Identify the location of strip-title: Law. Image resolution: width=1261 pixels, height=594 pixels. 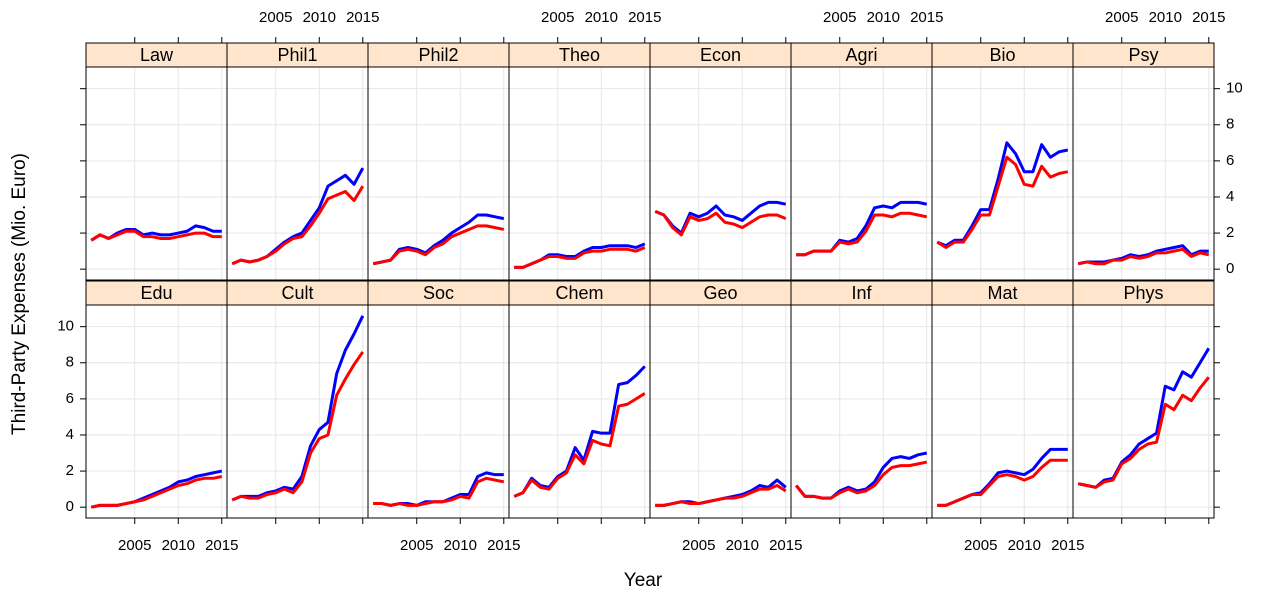
(157, 55).